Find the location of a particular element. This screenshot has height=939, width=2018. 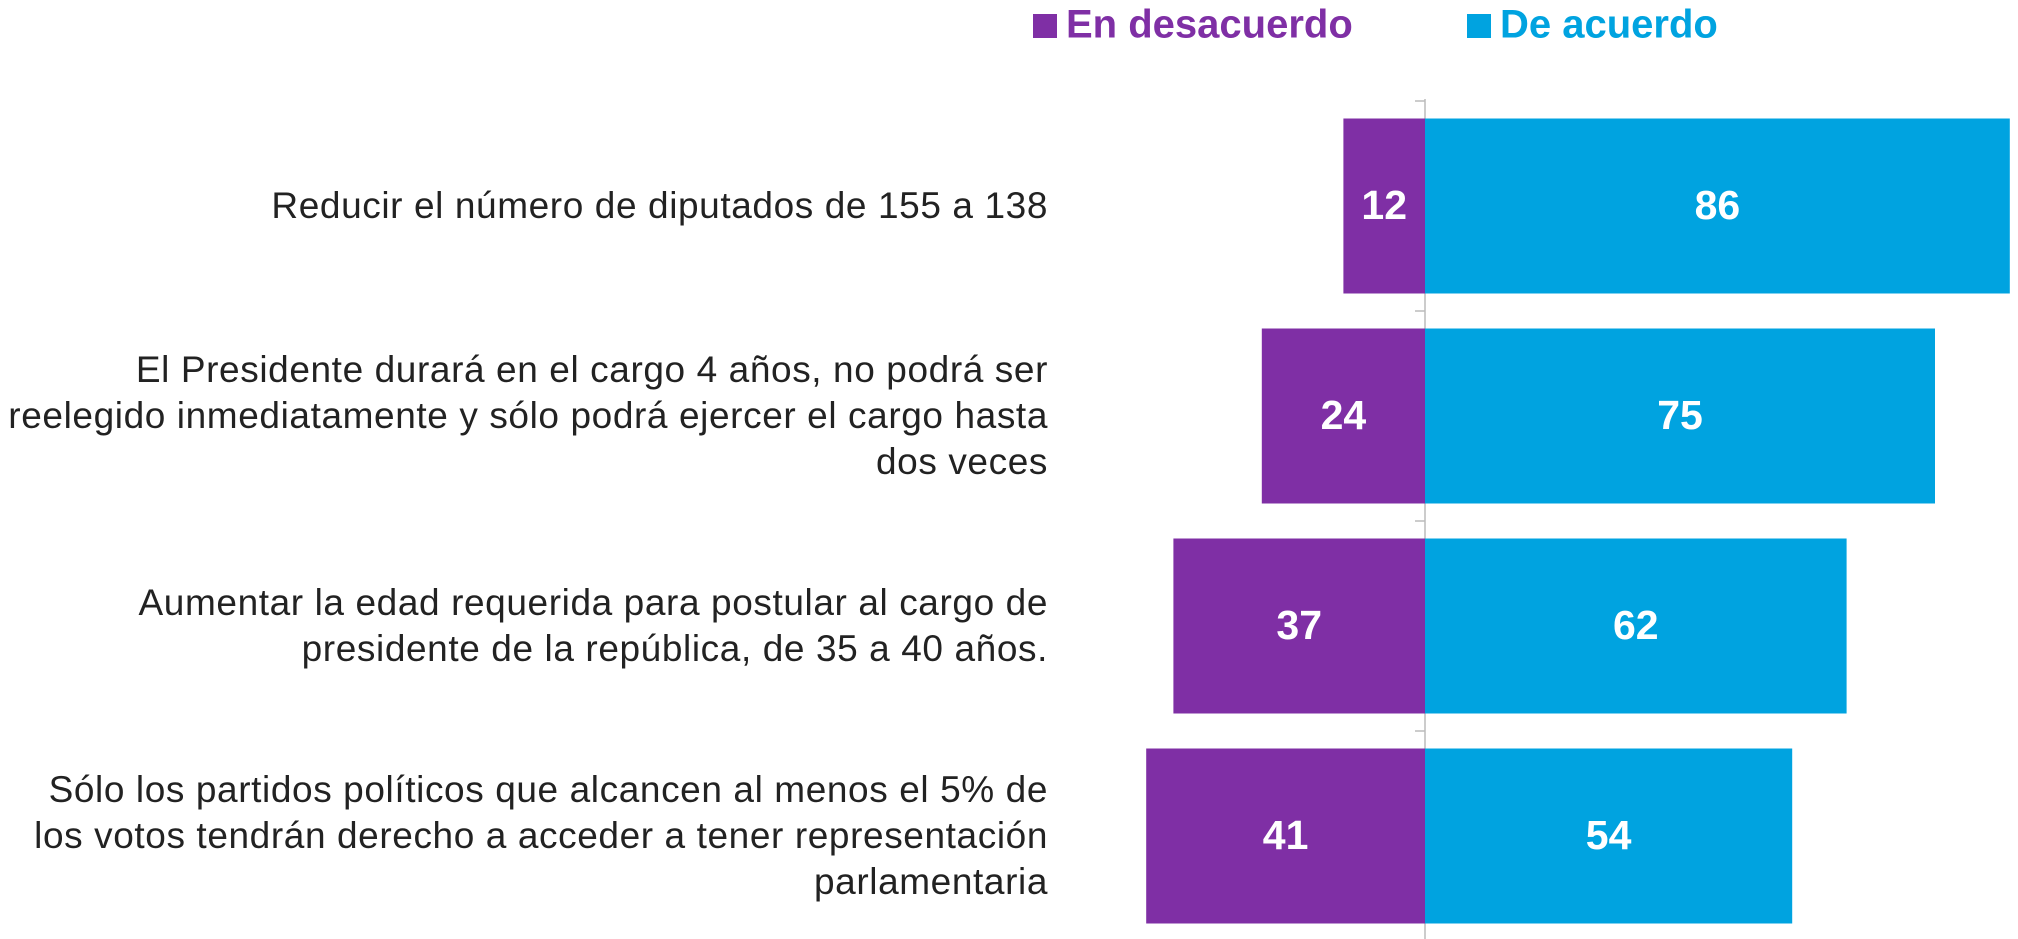

value-label: 24 is located at coordinates (1344, 415).